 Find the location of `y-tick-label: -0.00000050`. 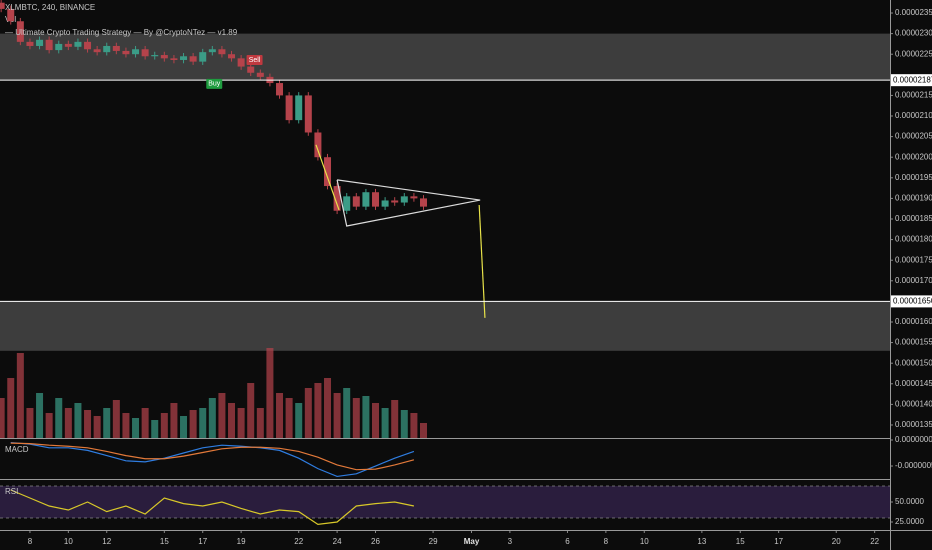

y-tick-label: -0.00000050 is located at coordinates (913, 465).